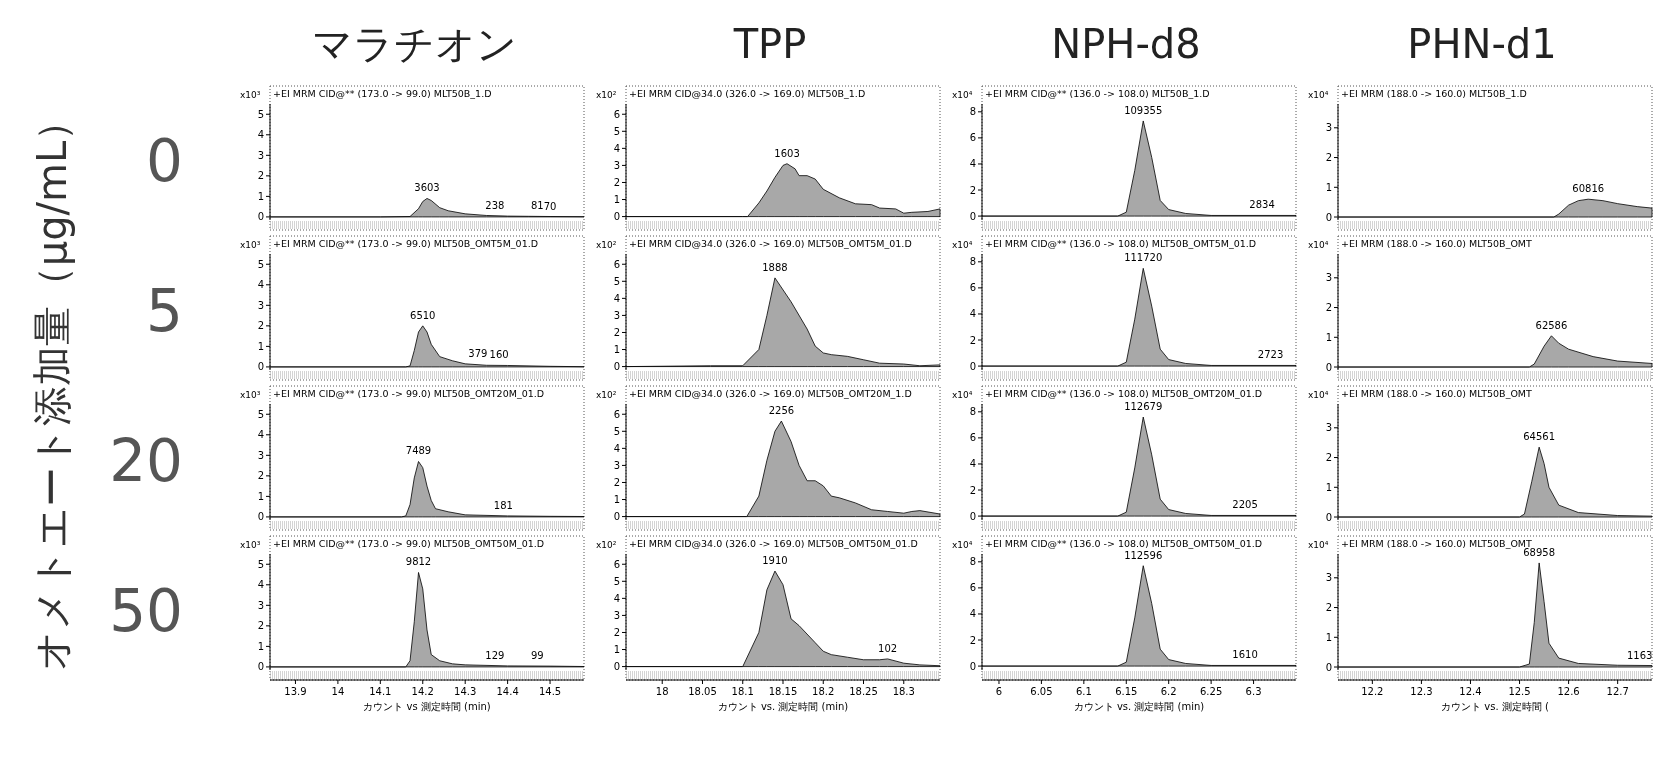 The width and height of the screenshot is (1671, 765). What do you see at coordinates (775, 267) in the screenshot?
I see `annotation: 1888` at bounding box center [775, 267].